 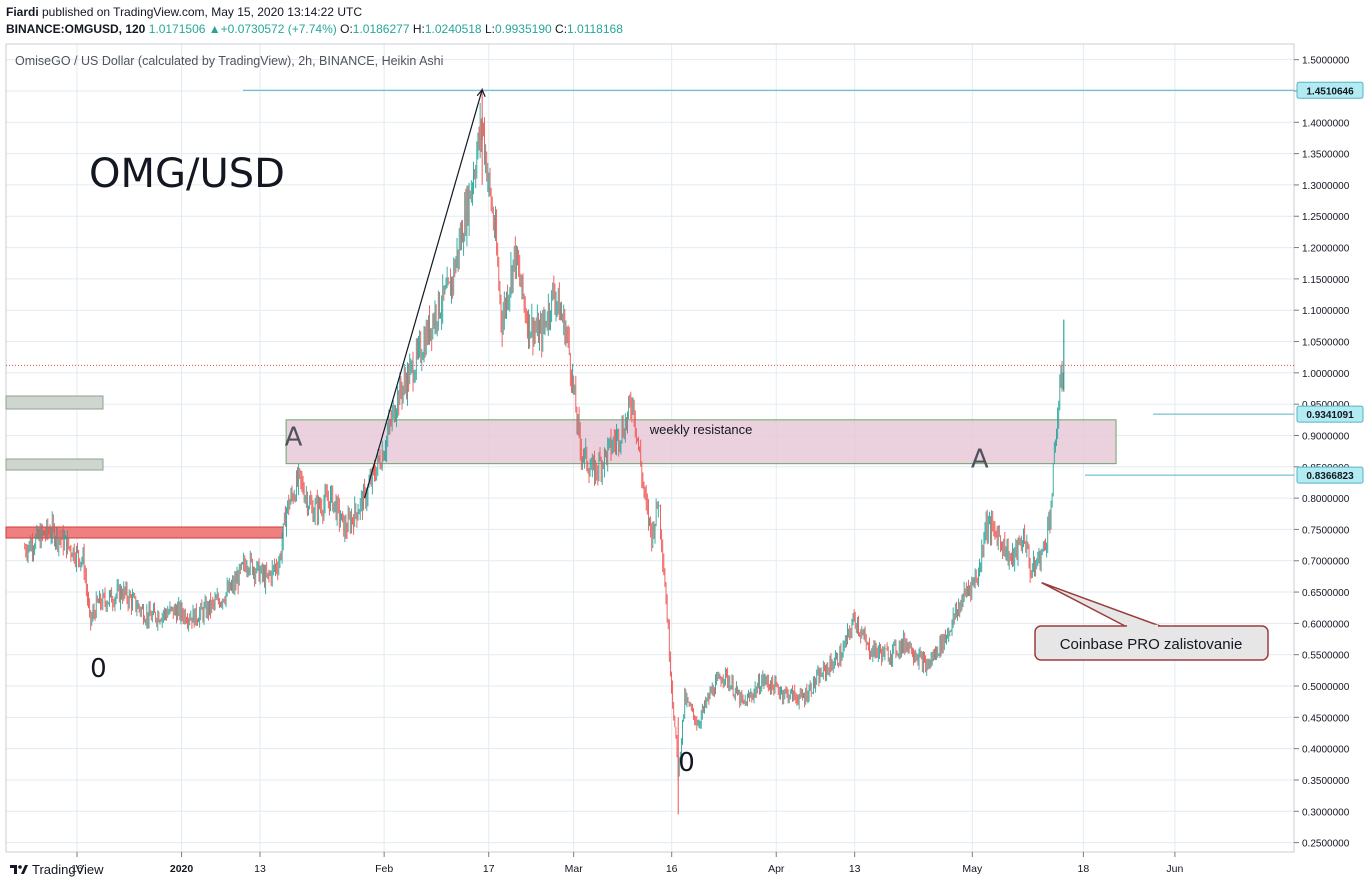 I want to click on y-tick-label: 0.8000000, so click(x=1326, y=499).